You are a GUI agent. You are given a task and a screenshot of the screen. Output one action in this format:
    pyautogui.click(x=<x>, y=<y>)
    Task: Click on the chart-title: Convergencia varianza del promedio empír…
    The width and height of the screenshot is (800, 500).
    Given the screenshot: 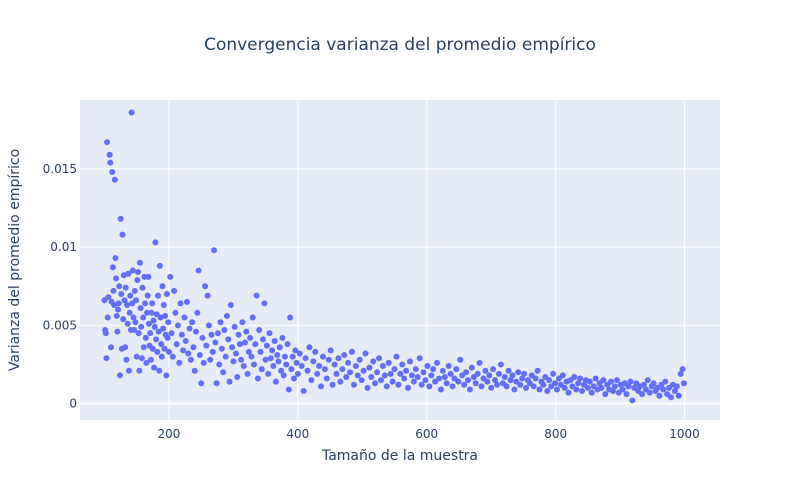 What is the action you would take?
    pyautogui.click(x=400, y=45)
    